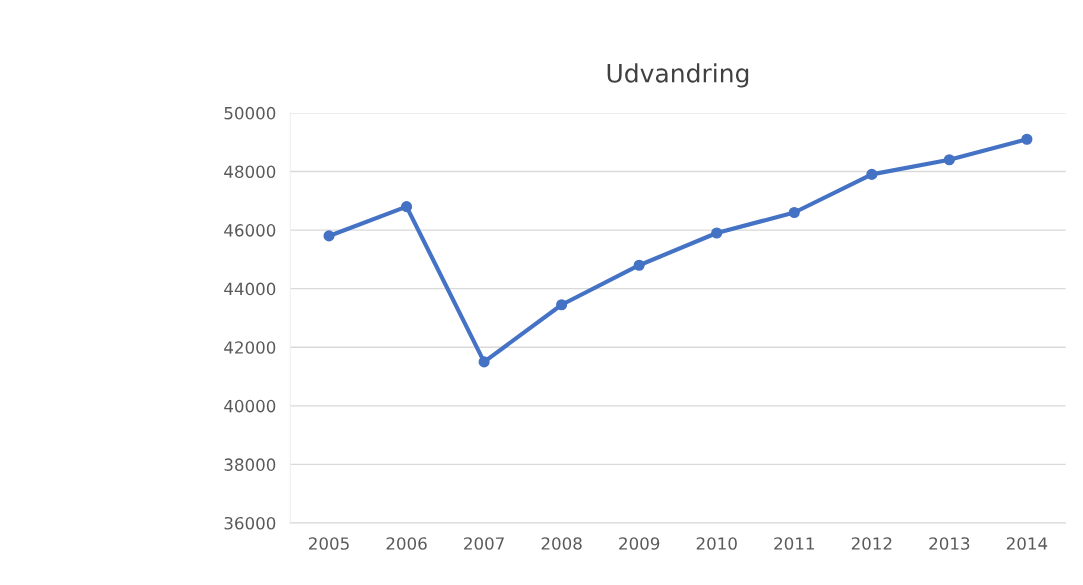 This screenshot has width=1083, height=585. Describe the element at coordinates (250, 289) in the screenshot. I see `y-tick-label: 44000` at that location.